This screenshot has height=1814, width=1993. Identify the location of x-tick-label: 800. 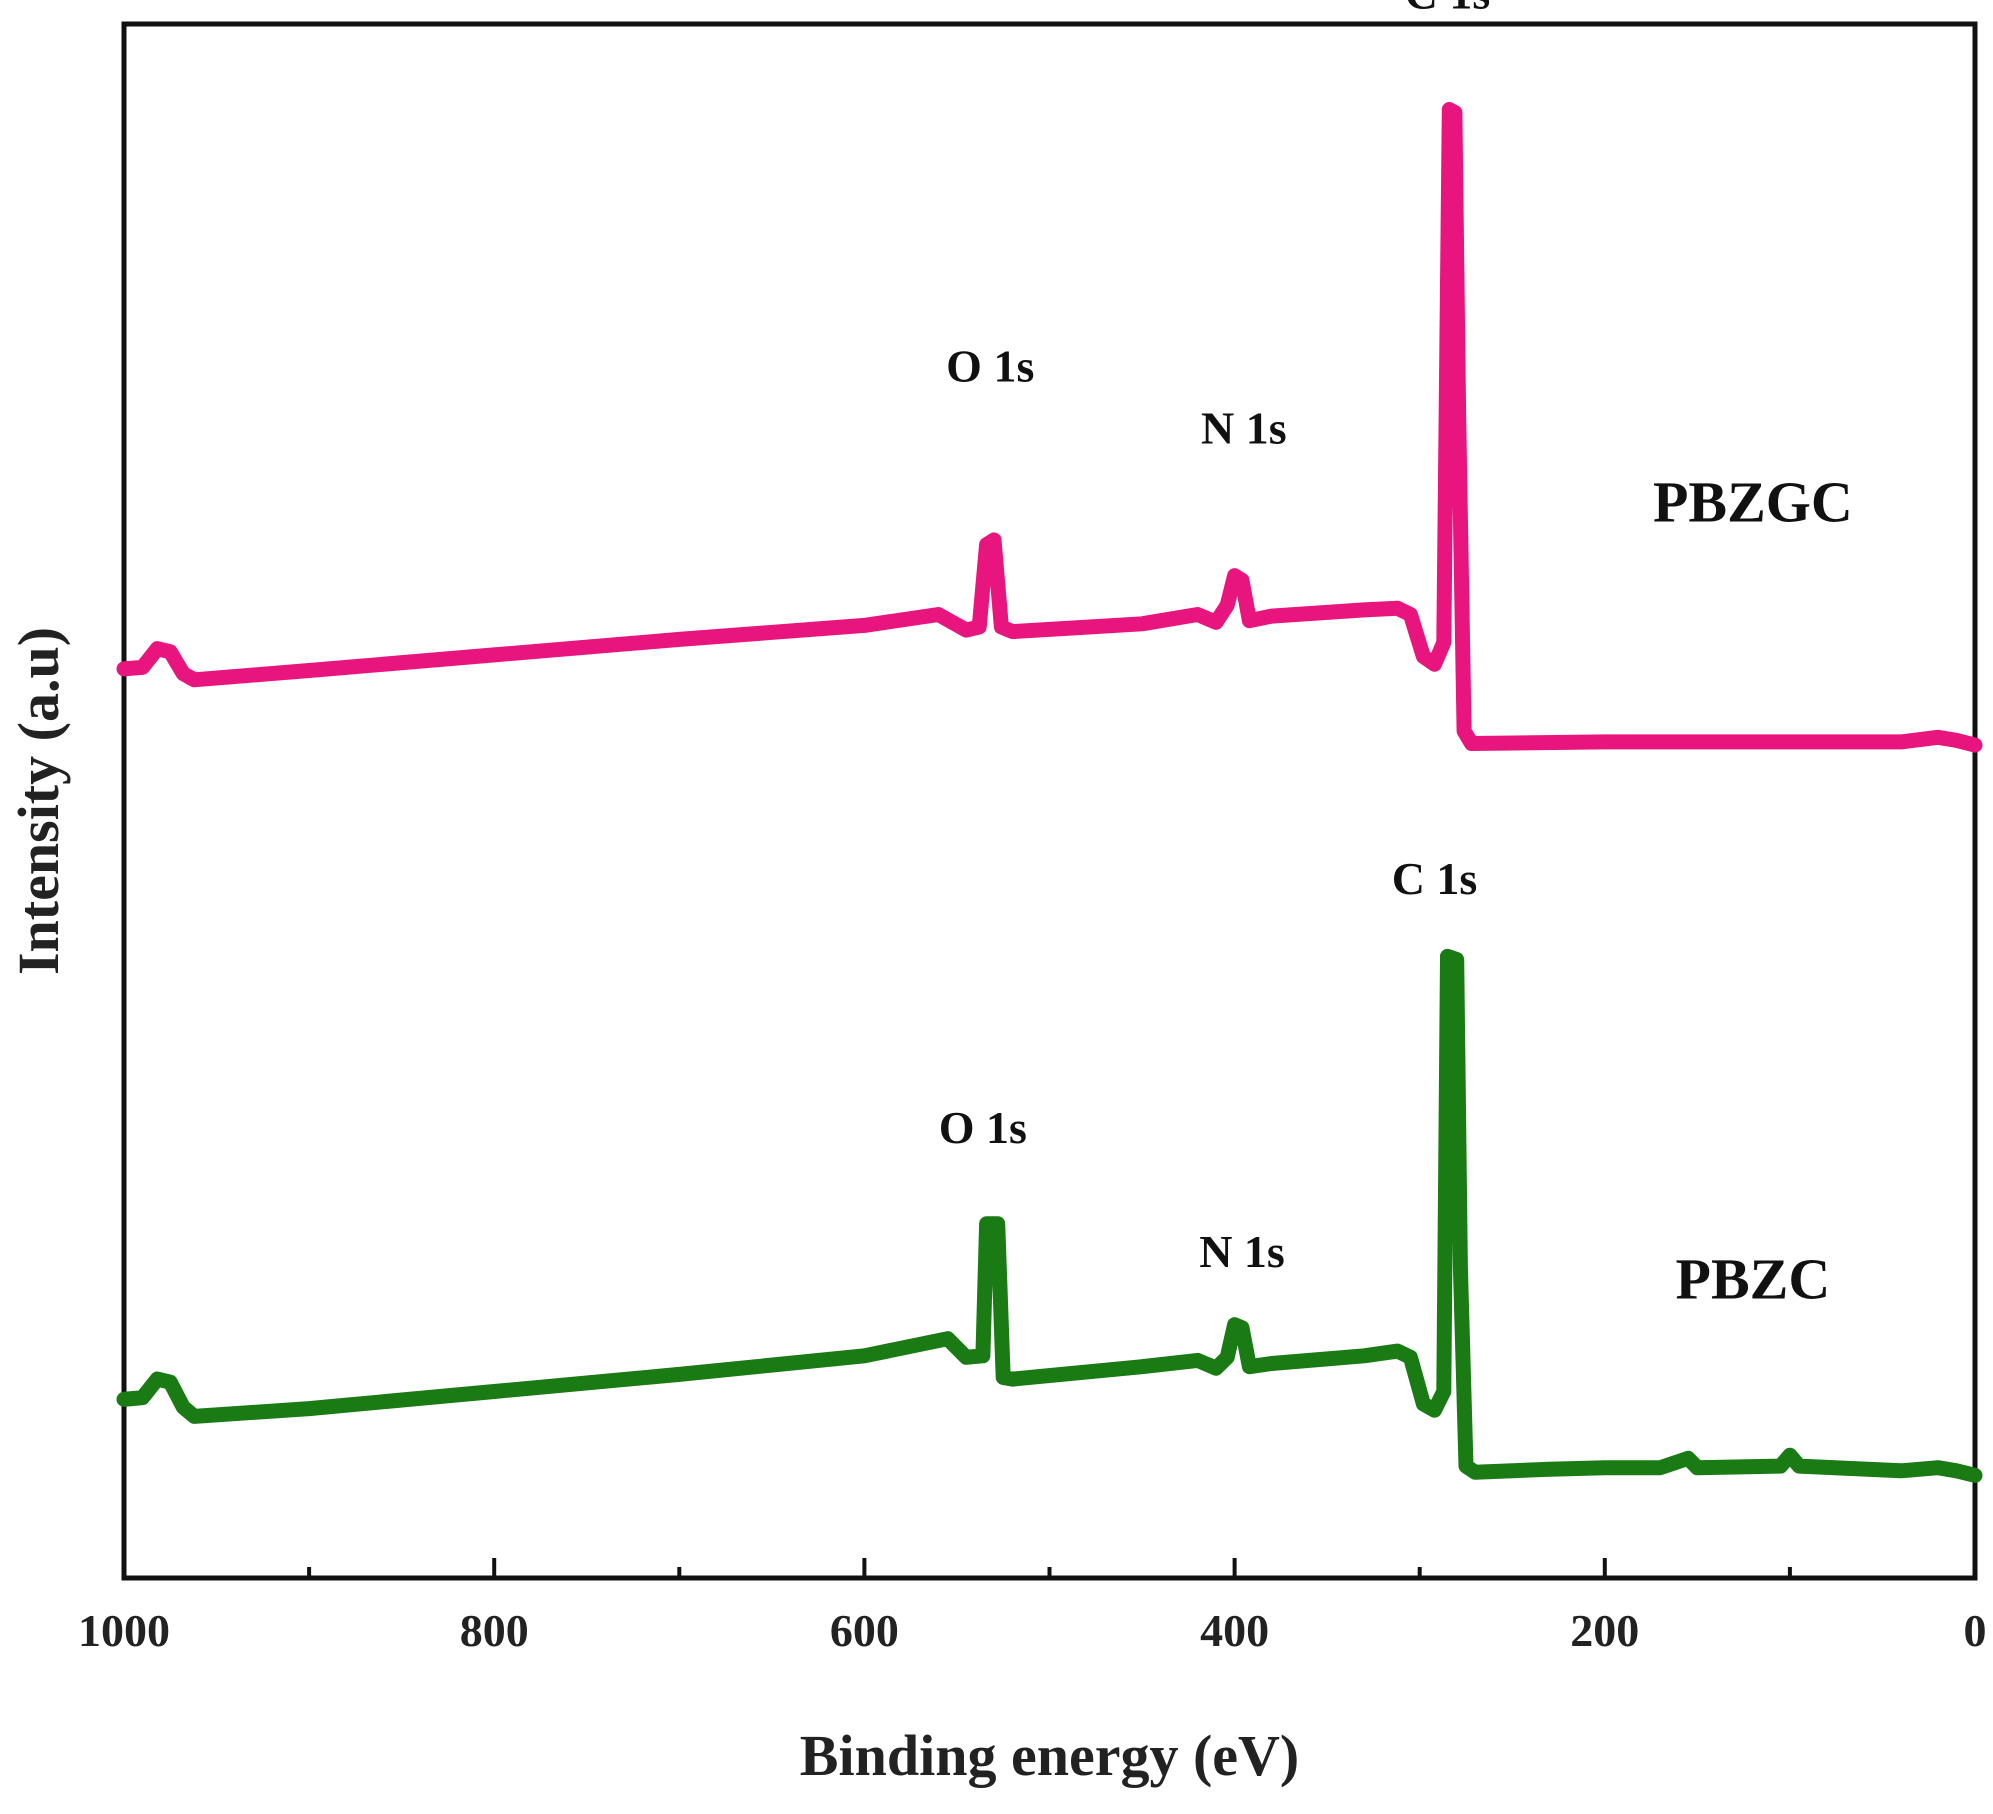
(494, 1630).